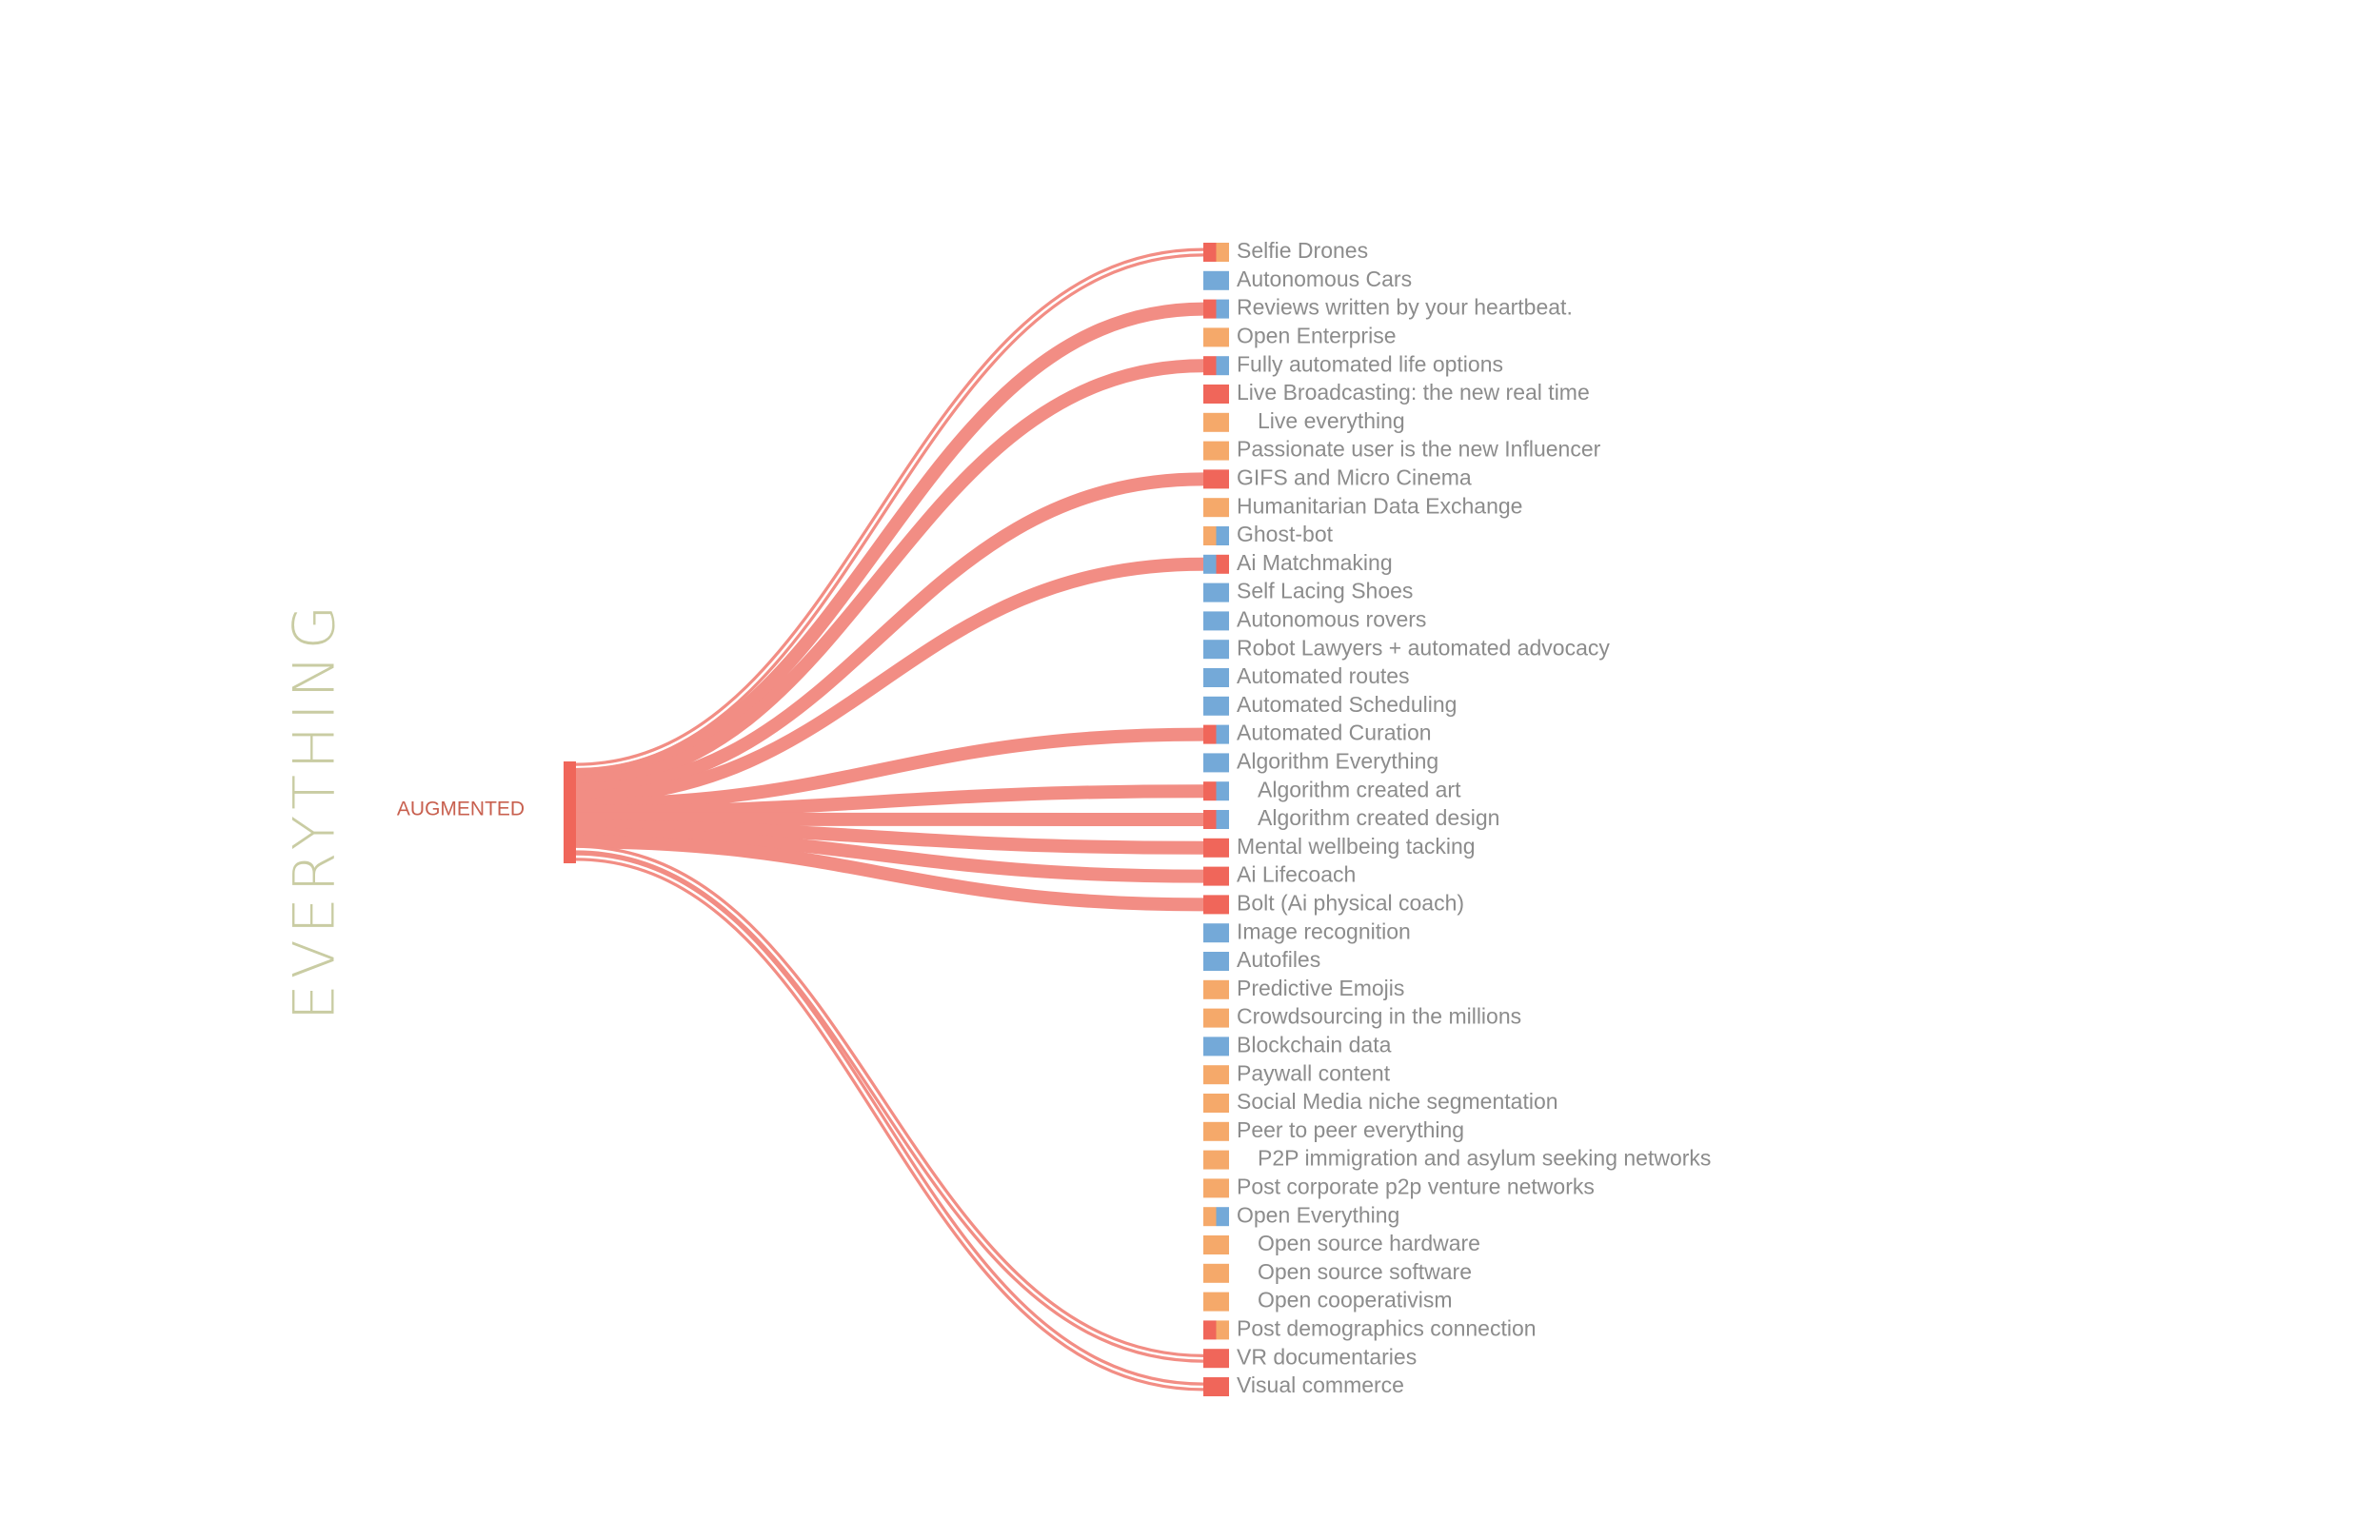 The width and height of the screenshot is (2380, 1540). Describe the element at coordinates (1387, 1327) in the screenshot. I see `item-label: Post demographics connection` at that location.